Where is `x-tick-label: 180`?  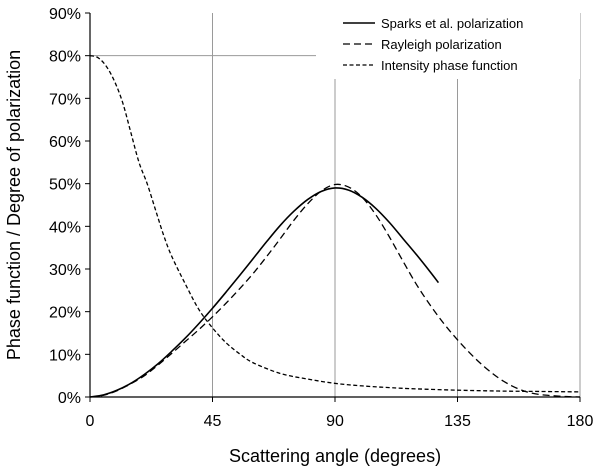 x-tick-label: 180 is located at coordinates (580, 421).